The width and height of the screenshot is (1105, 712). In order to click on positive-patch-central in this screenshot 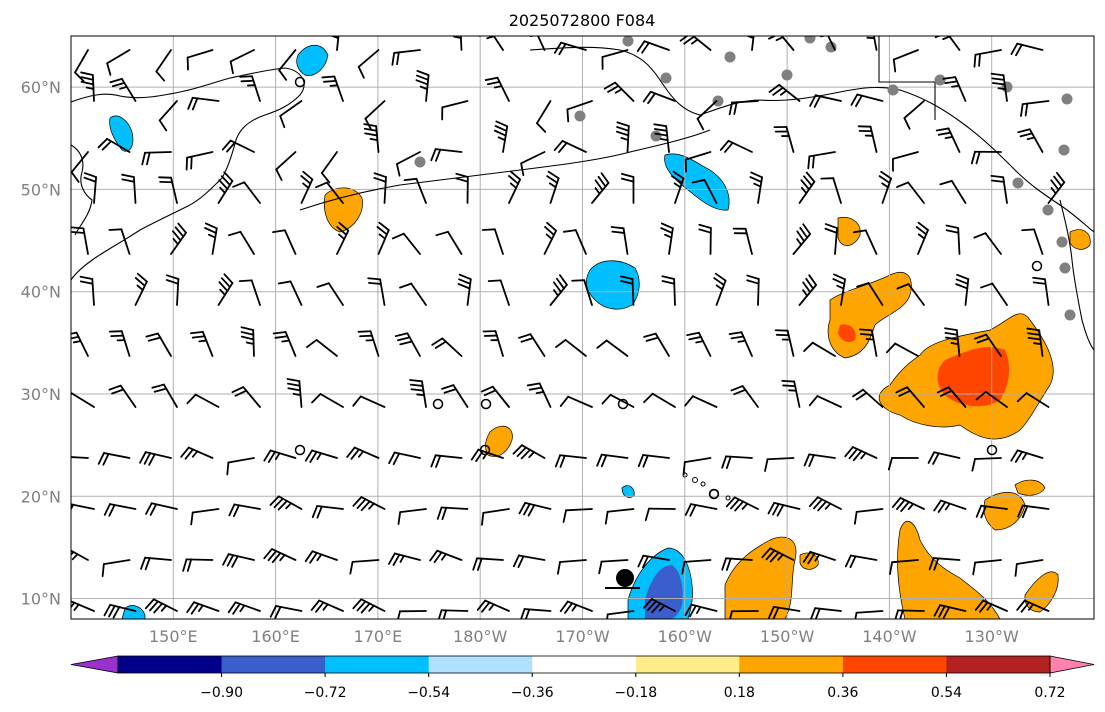, I will do `click(499, 441)`.